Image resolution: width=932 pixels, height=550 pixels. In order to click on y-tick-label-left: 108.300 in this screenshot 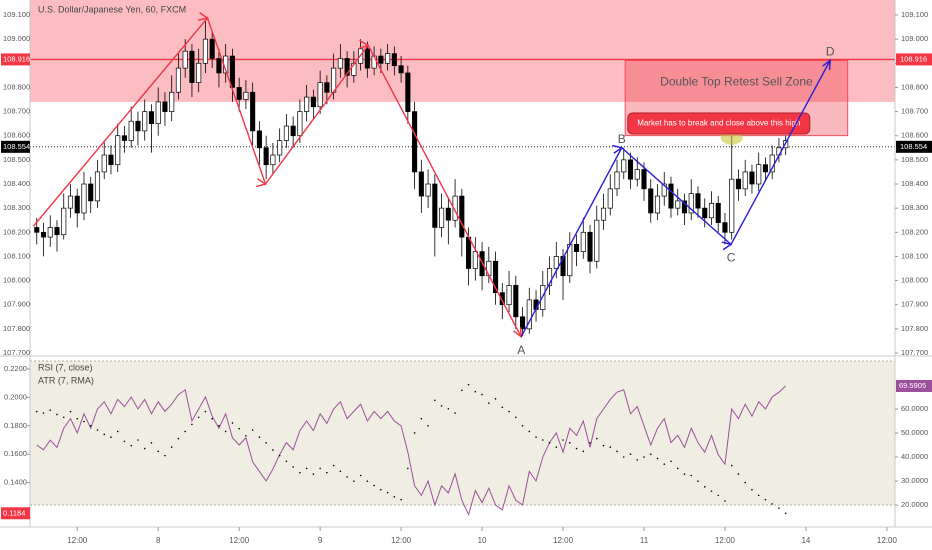, I will do `click(16, 207)`.